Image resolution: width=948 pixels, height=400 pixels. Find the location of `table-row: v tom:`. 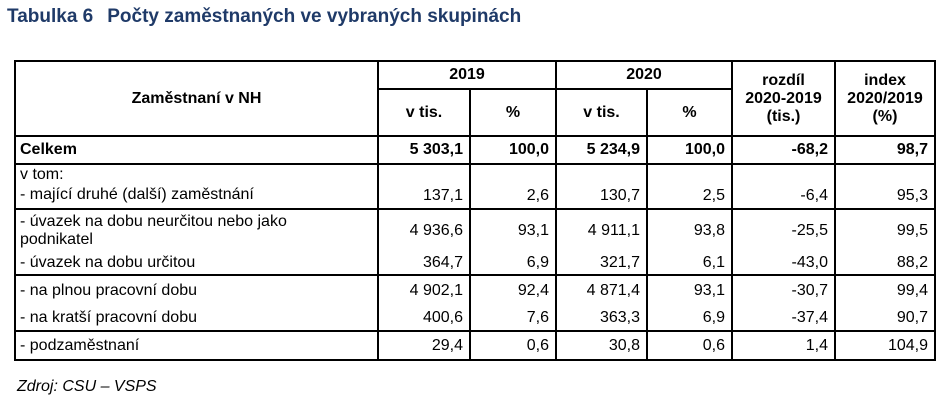

table-row: v tom: is located at coordinates (475, 173).